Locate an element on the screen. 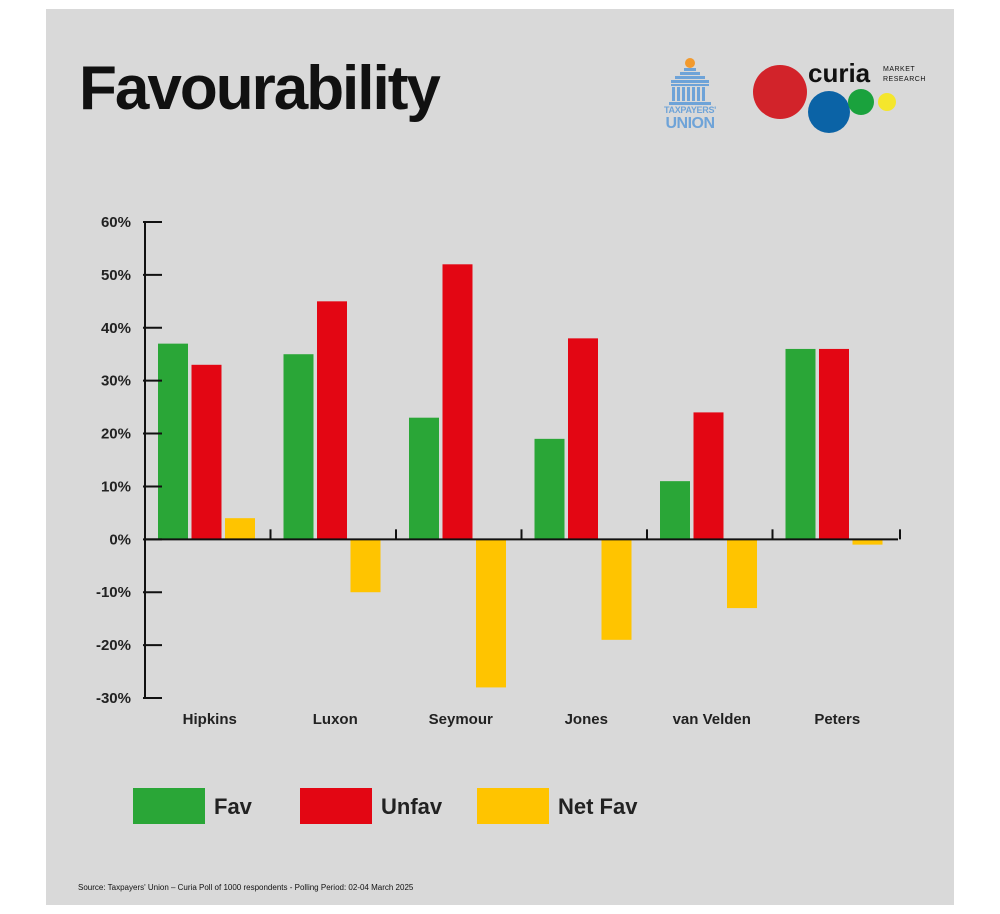  legend-label-net-fav: Net Fav is located at coordinates (598, 806).